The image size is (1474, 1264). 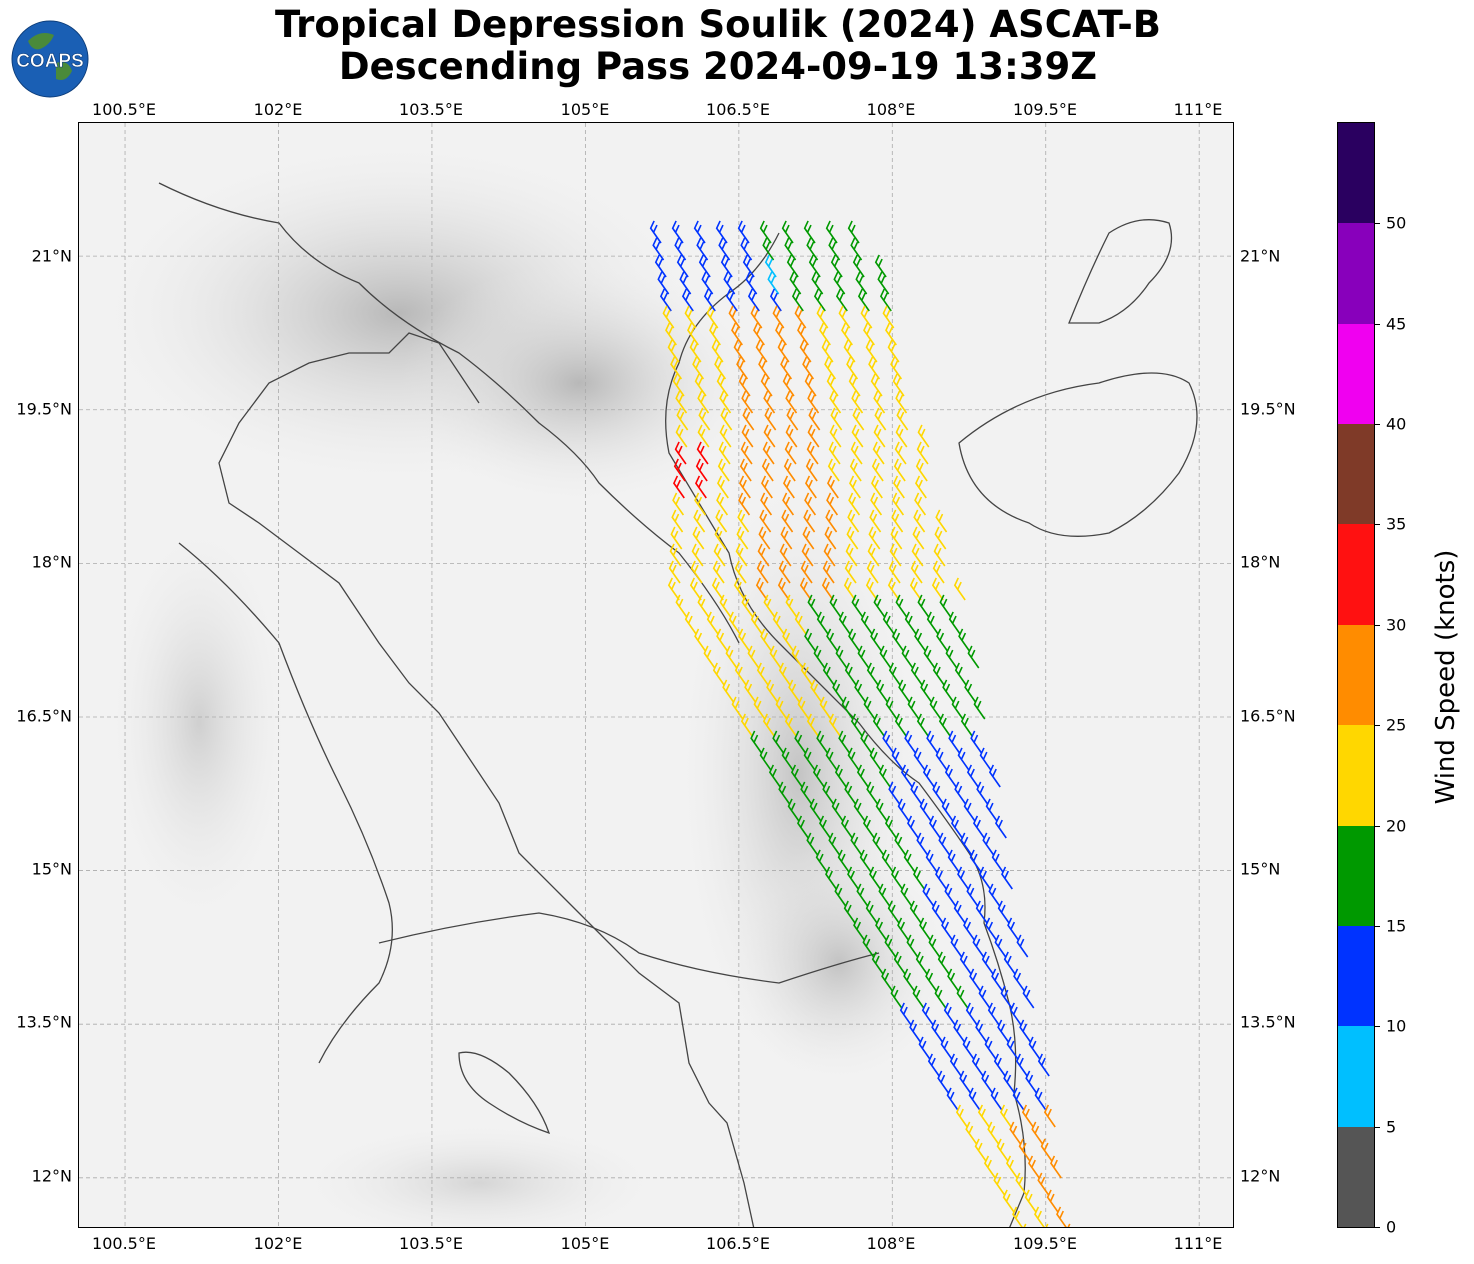 What do you see at coordinates (1396, 424) in the screenshot?
I see `colorbar-tick-label: 40` at bounding box center [1396, 424].